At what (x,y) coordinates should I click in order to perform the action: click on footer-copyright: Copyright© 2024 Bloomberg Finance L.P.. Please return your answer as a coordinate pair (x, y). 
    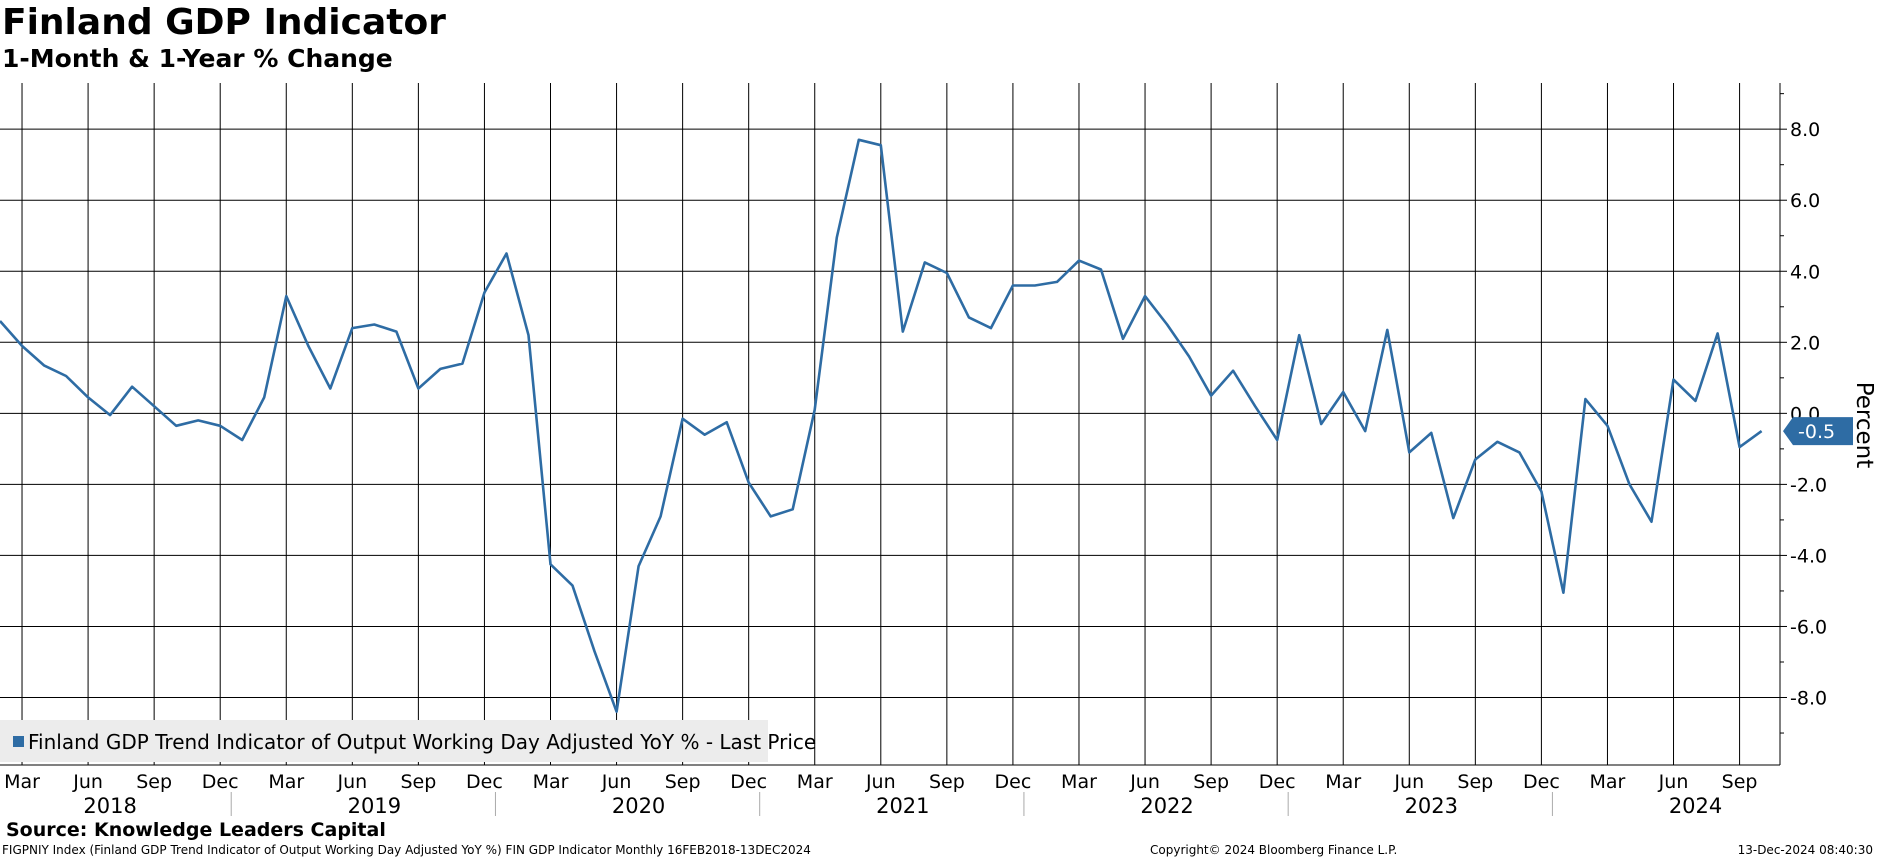
    Looking at the image, I should click on (1274, 850).